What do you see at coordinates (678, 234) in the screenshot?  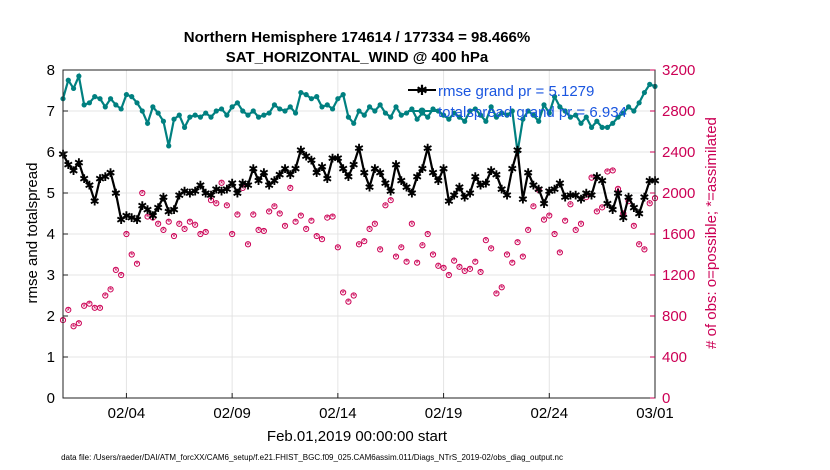 I see `y-right-tick-label: 1600` at bounding box center [678, 234].